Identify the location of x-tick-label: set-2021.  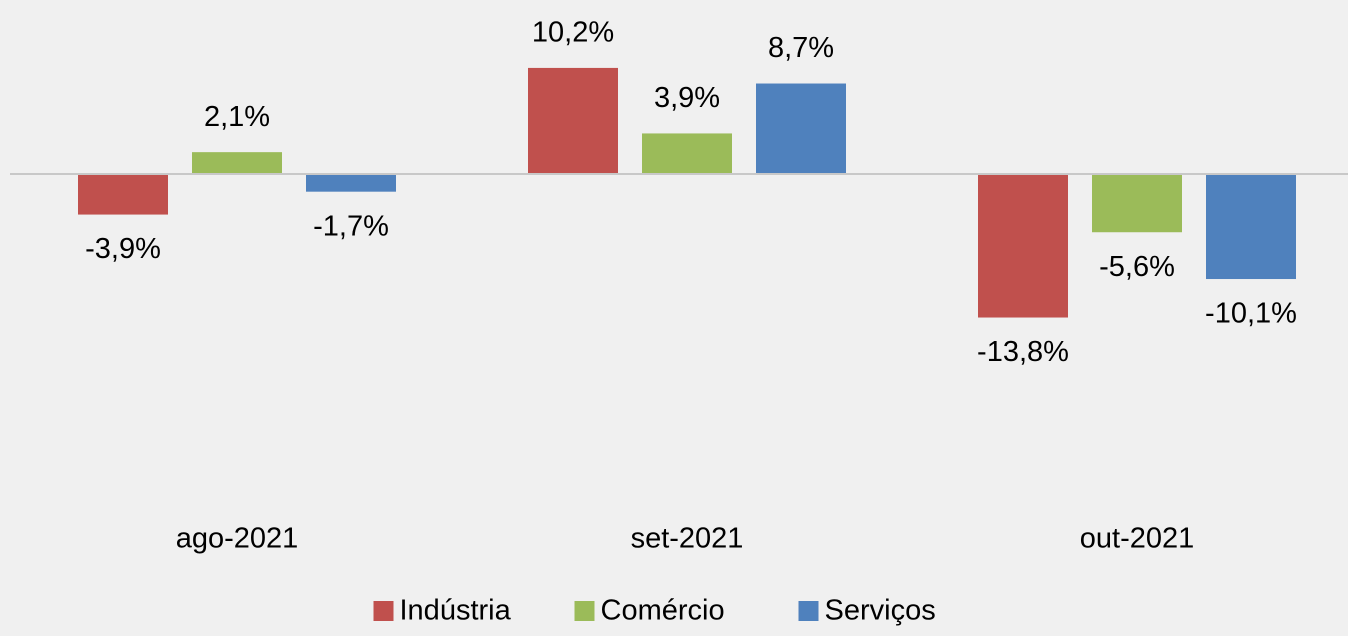
(687, 539).